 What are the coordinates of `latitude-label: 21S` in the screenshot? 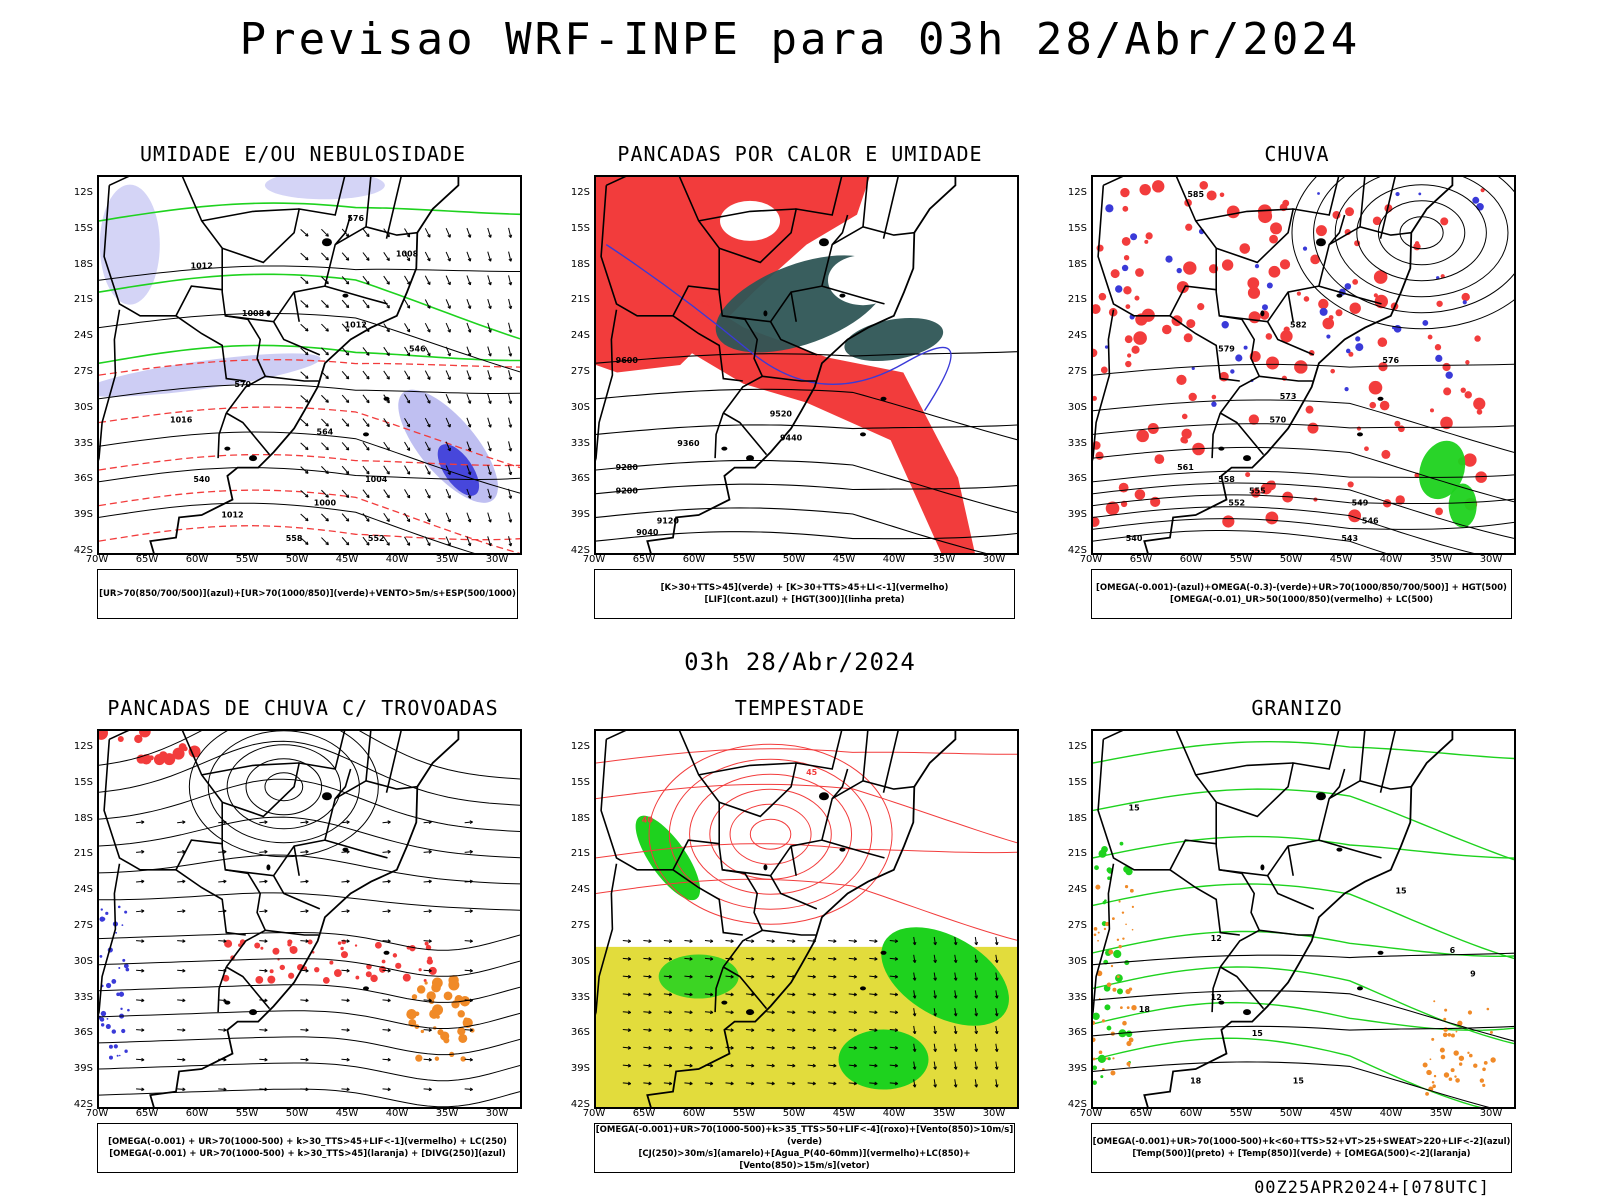 It's located at (83, 300).